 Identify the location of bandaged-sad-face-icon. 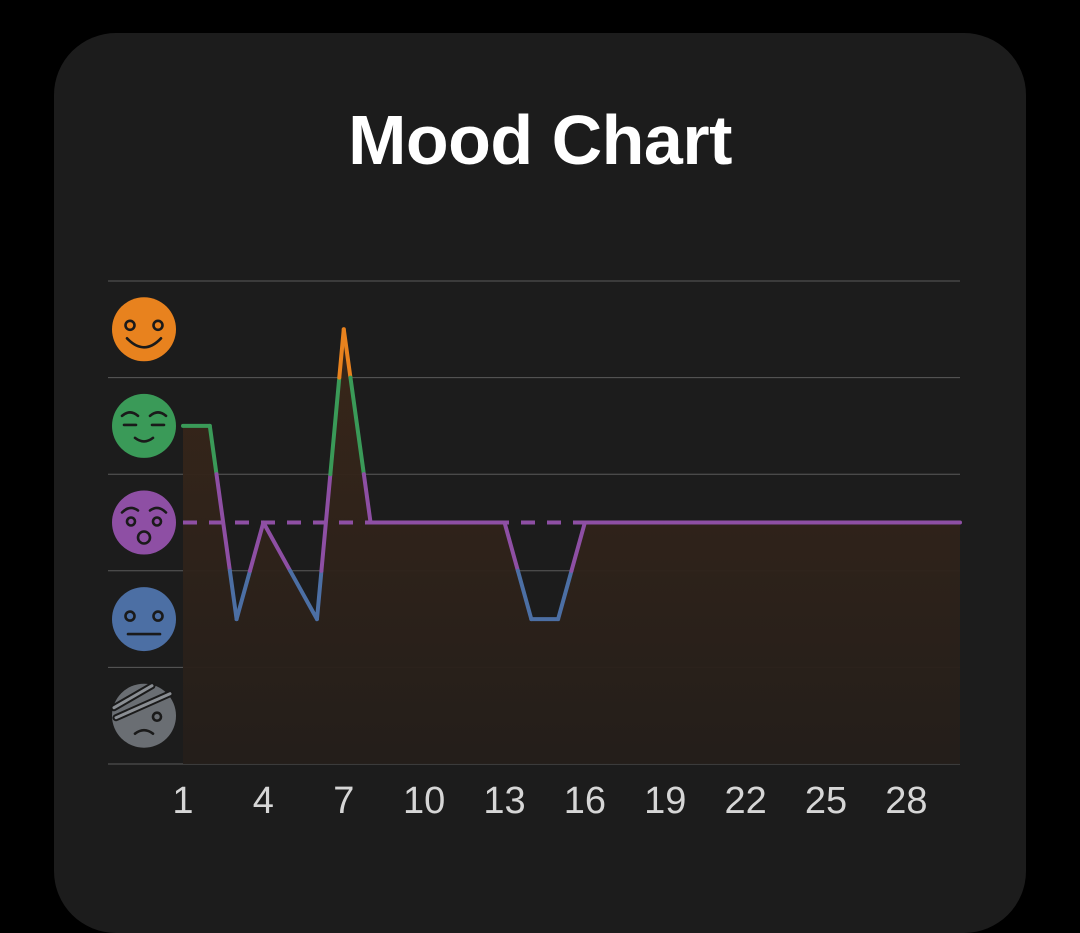
(143, 715).